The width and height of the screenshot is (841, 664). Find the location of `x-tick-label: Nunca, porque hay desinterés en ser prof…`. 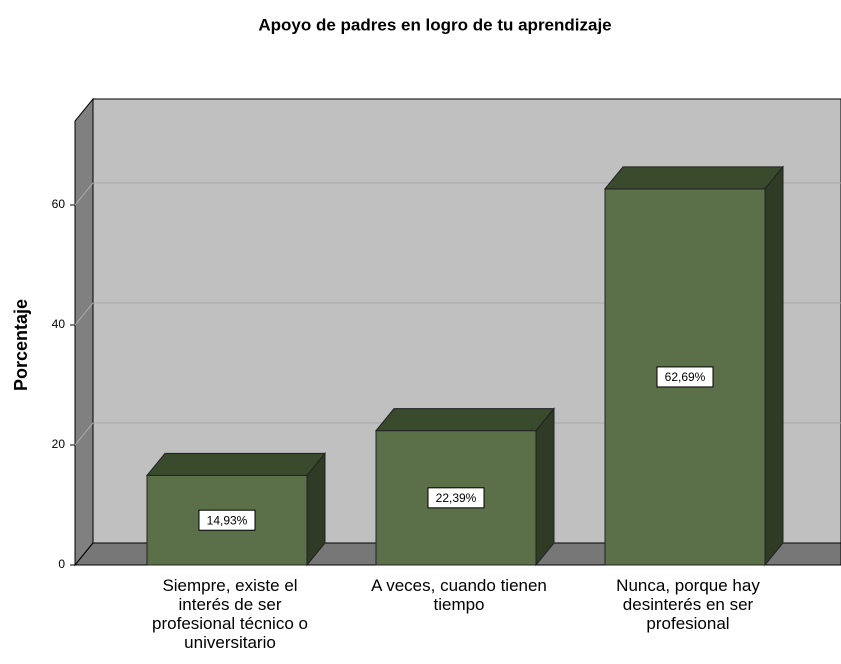

x-tick-label: Nunca, porque hay desinterés en ser prof… is located at coordinates (688, 604).